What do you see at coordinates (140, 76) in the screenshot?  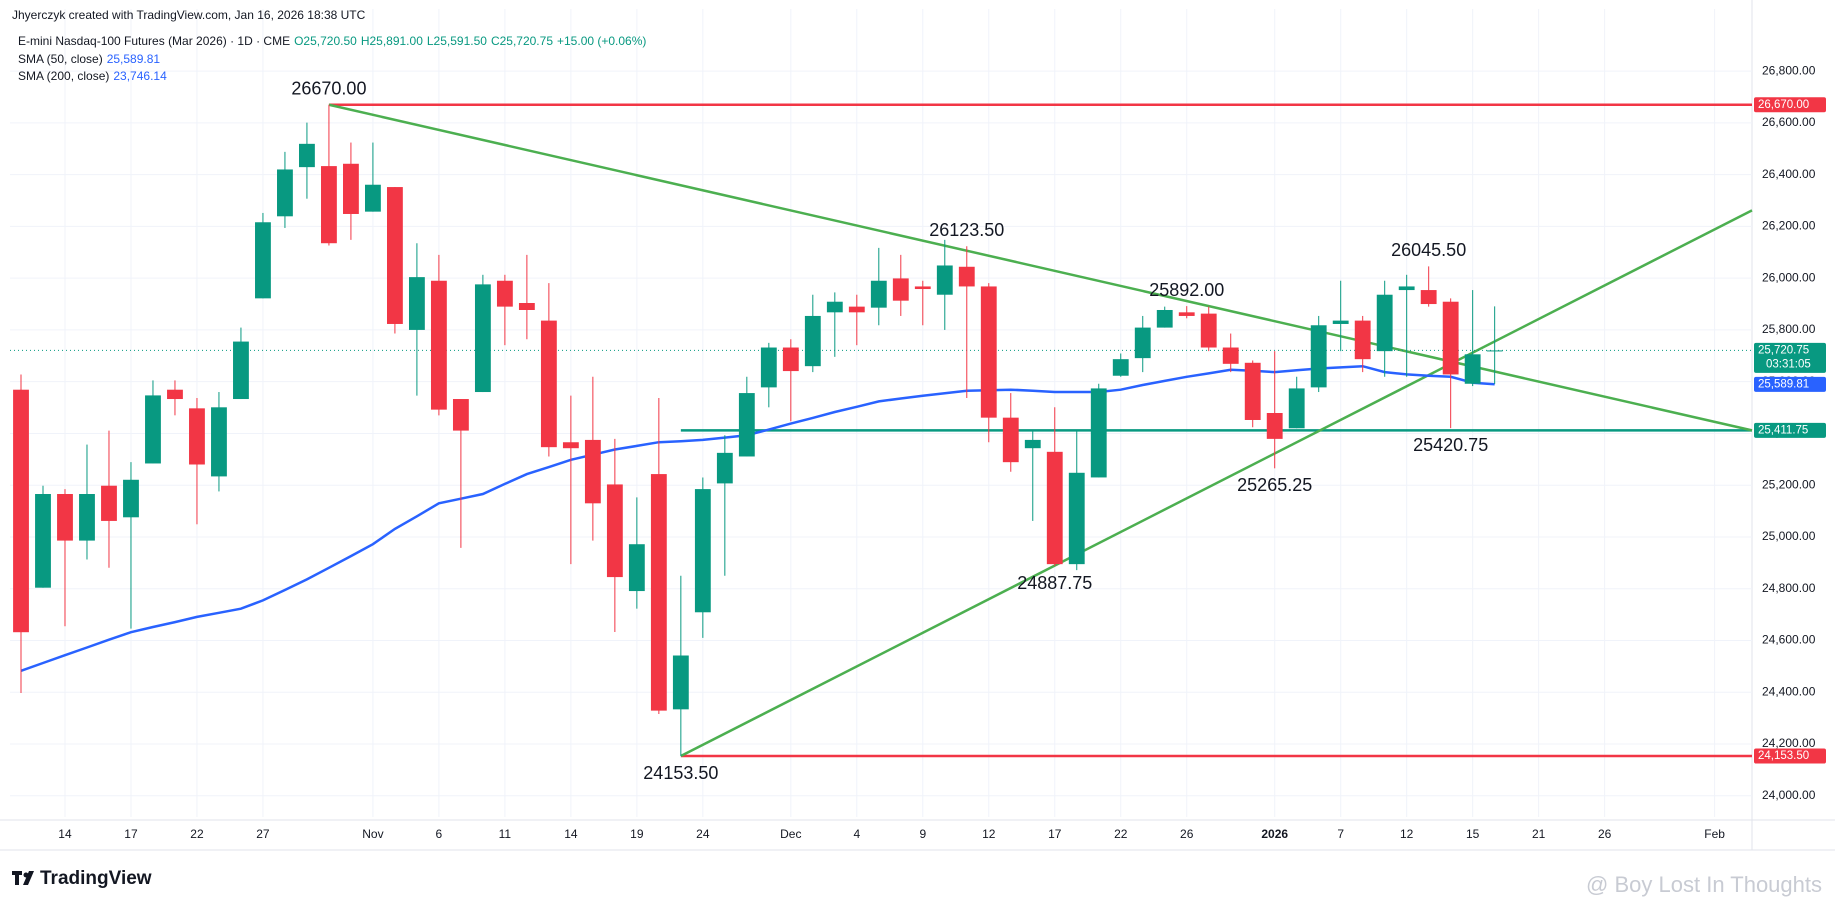 I see `sma200-value: 23,746.14` at bounding box center [140, 76].